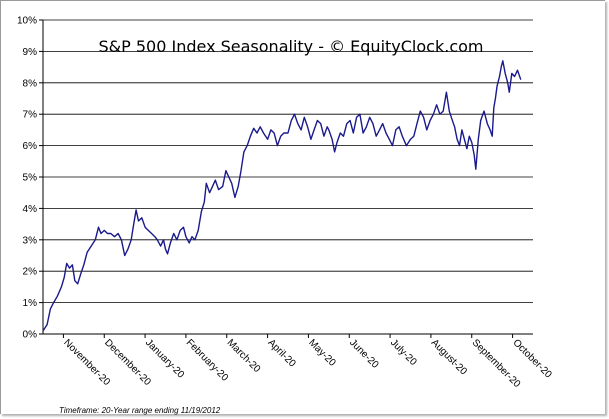  Describe the element at coordinates (30, 146) in the screenshot. I see `y-tick-label: 6%` at that location.